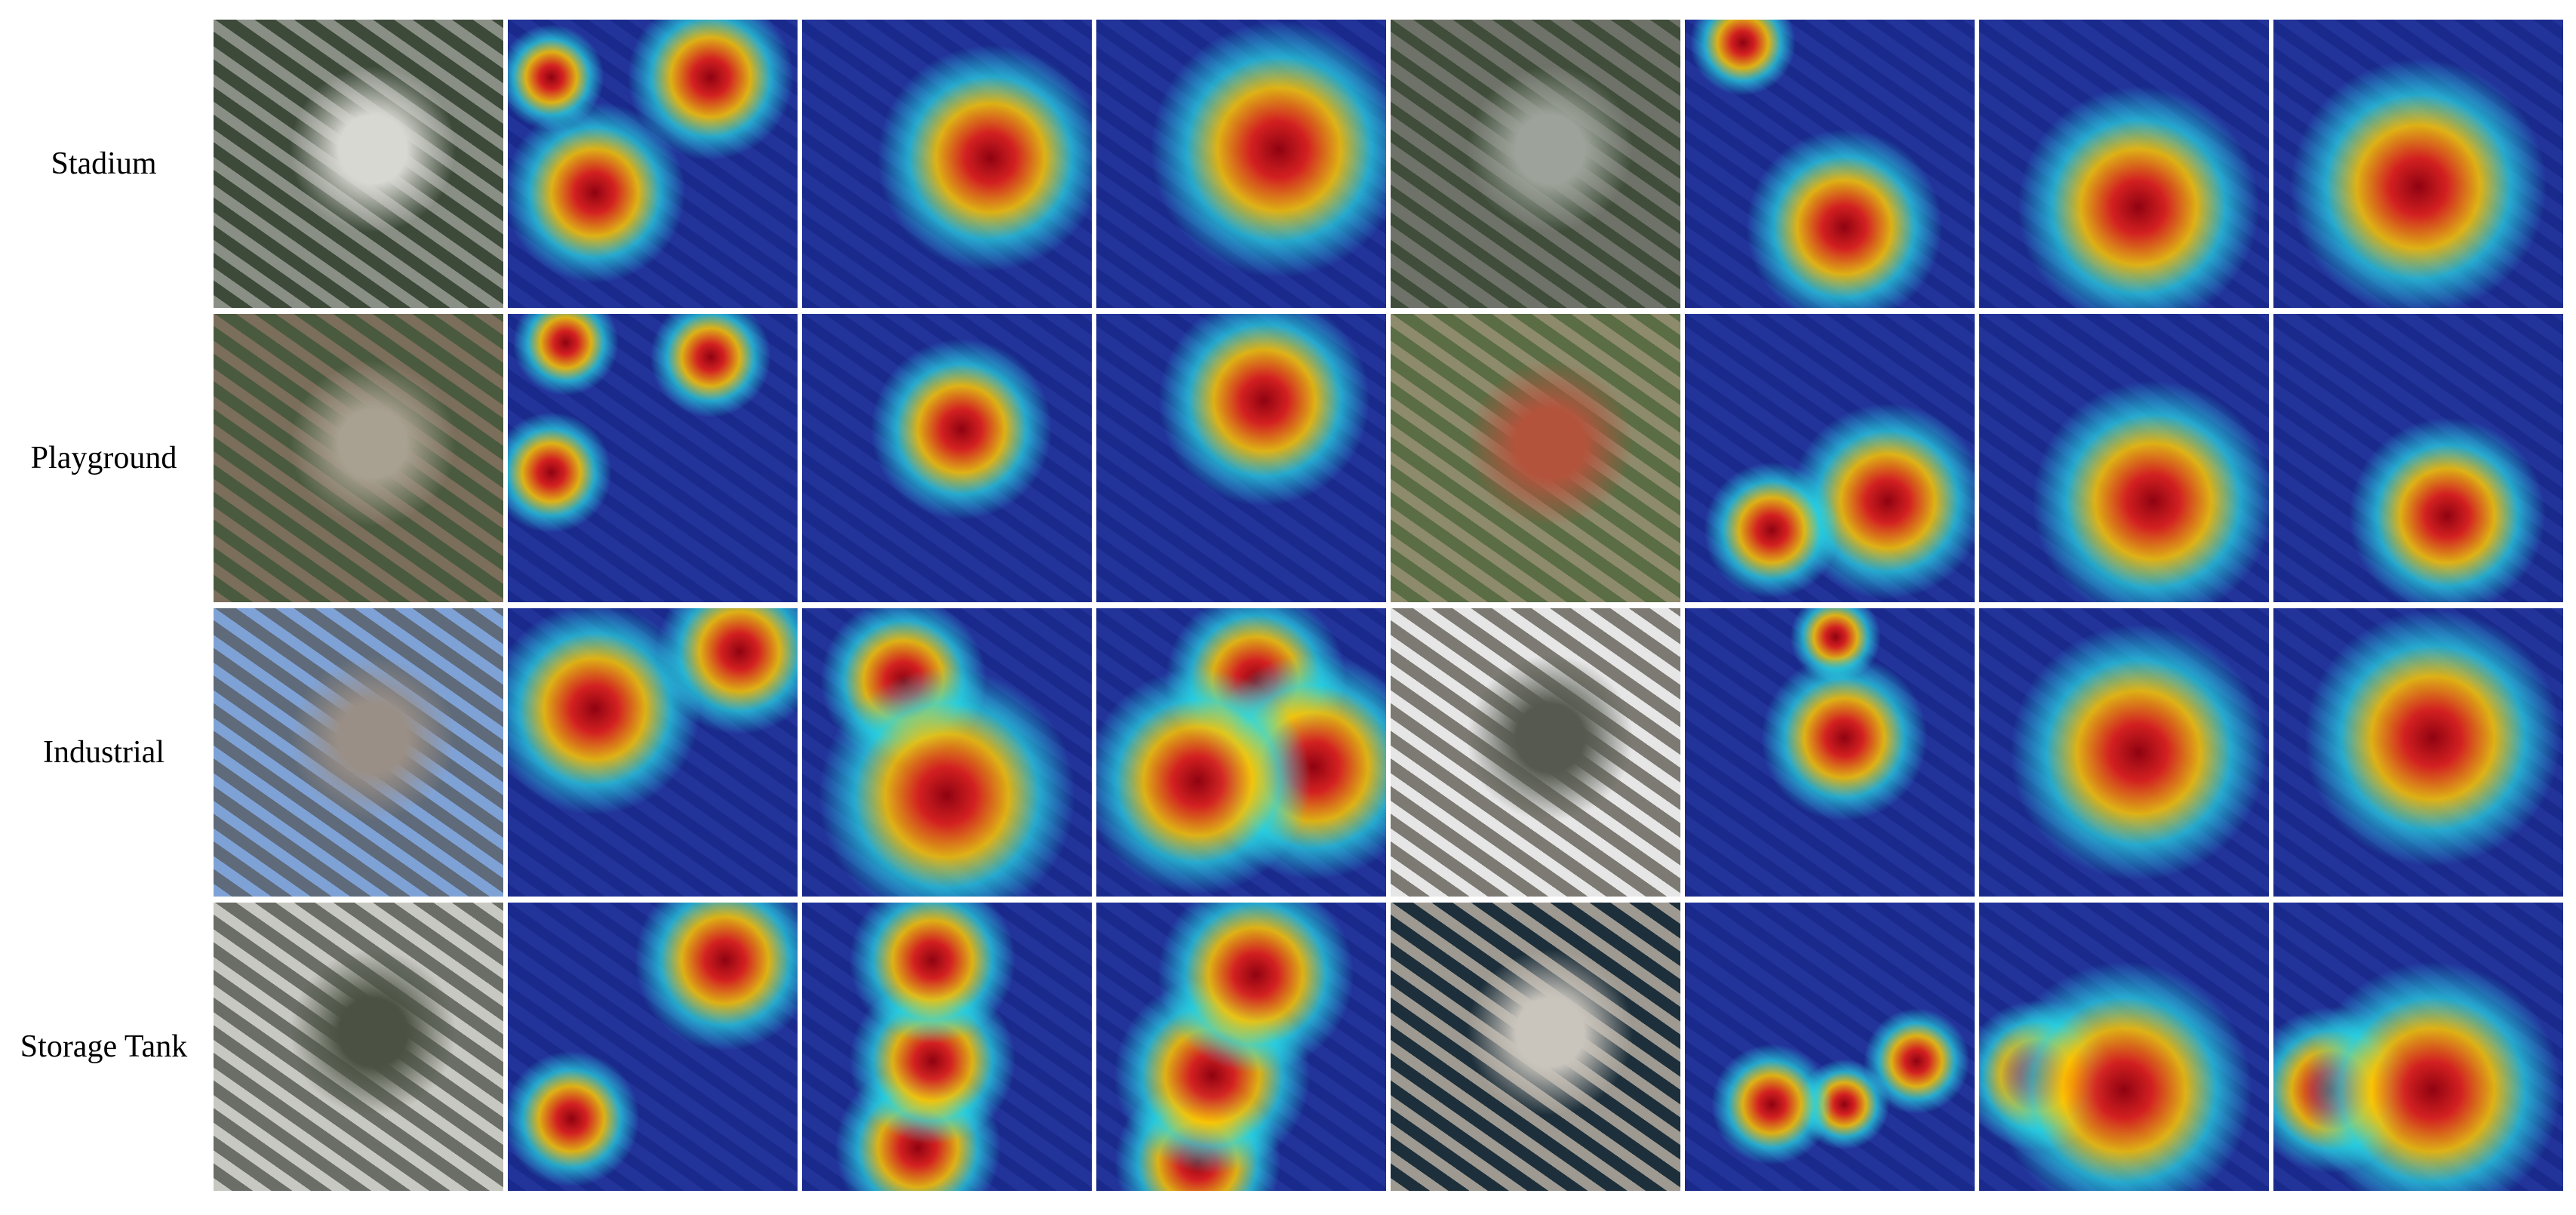 The width and height of the screenshot is (2576, 1215). What do you see at coordinates (104, 163) in the screenshot?
I see `row-label: Stadium` at bounding box center [104, 163].